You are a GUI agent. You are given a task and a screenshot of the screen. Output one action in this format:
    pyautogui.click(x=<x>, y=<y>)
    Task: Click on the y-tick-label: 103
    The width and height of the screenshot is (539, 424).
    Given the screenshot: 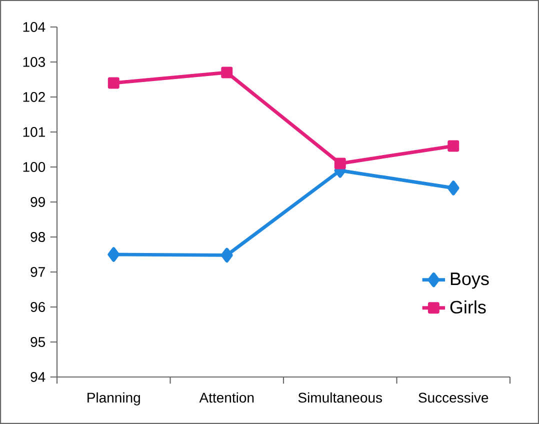 What is the action you would take?
    pyautogui.click(x=34, y=62)
    